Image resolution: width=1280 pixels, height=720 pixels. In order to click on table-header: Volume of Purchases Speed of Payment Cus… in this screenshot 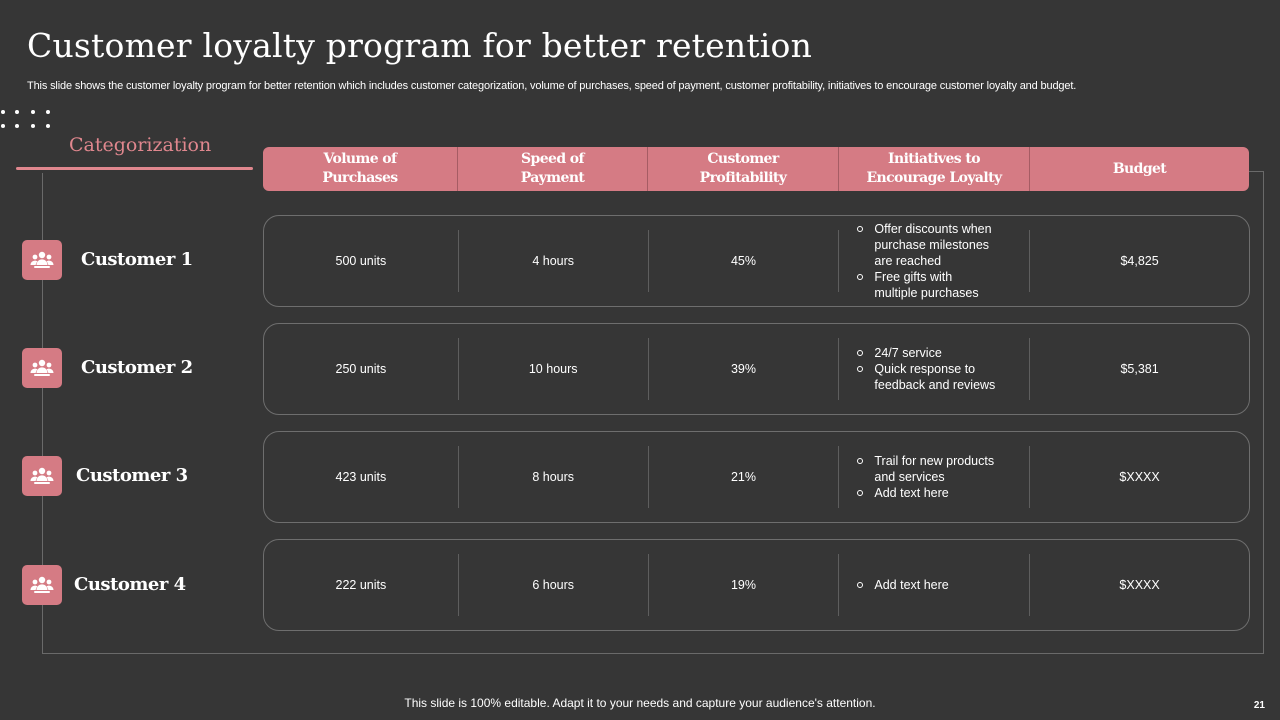, I will do `click(756, 169)`.